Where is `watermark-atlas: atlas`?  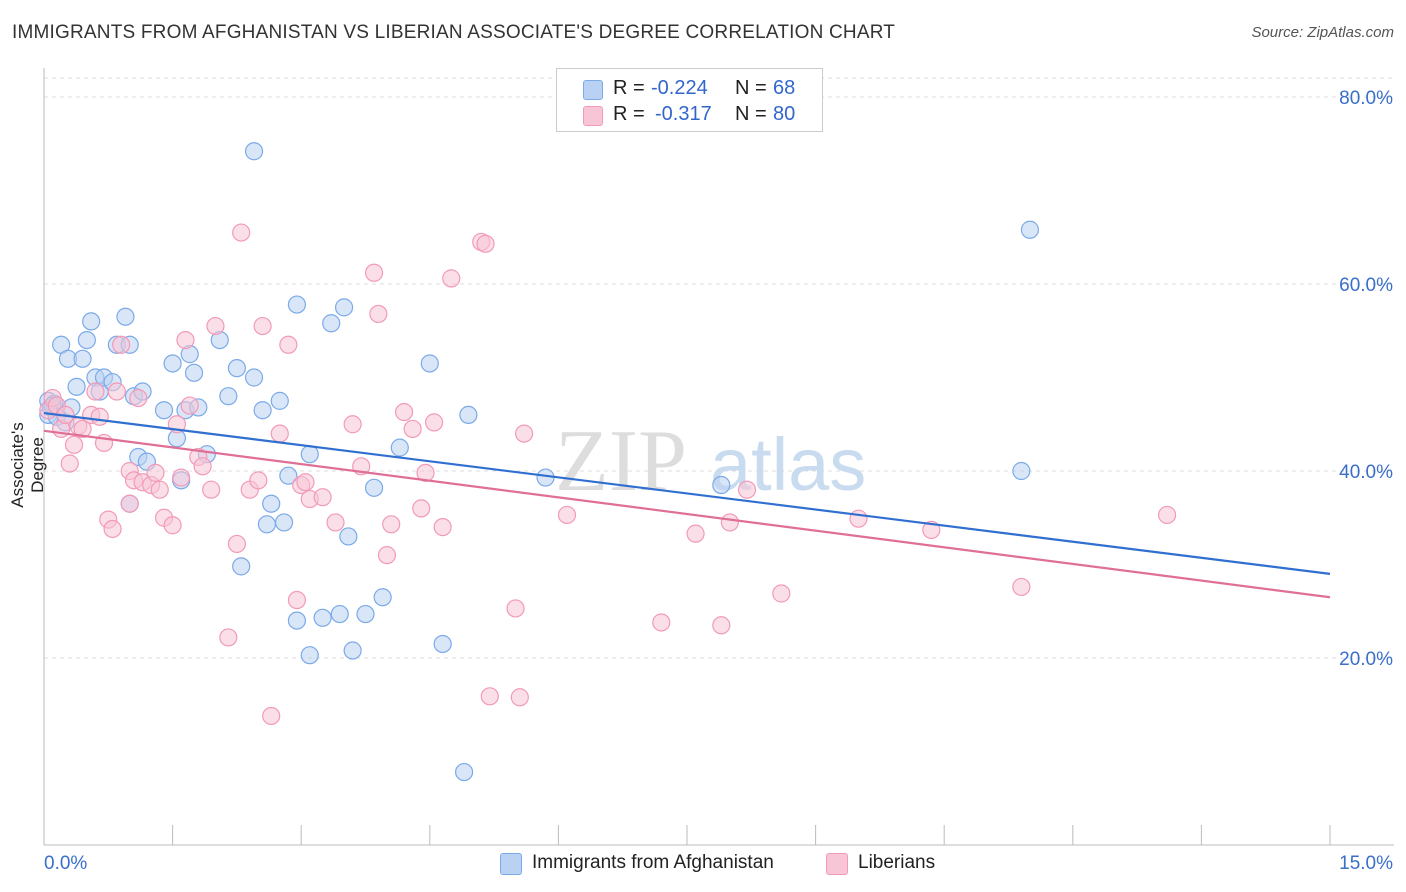
watermark-atlas: atlas is located at coordinates (788, 464).